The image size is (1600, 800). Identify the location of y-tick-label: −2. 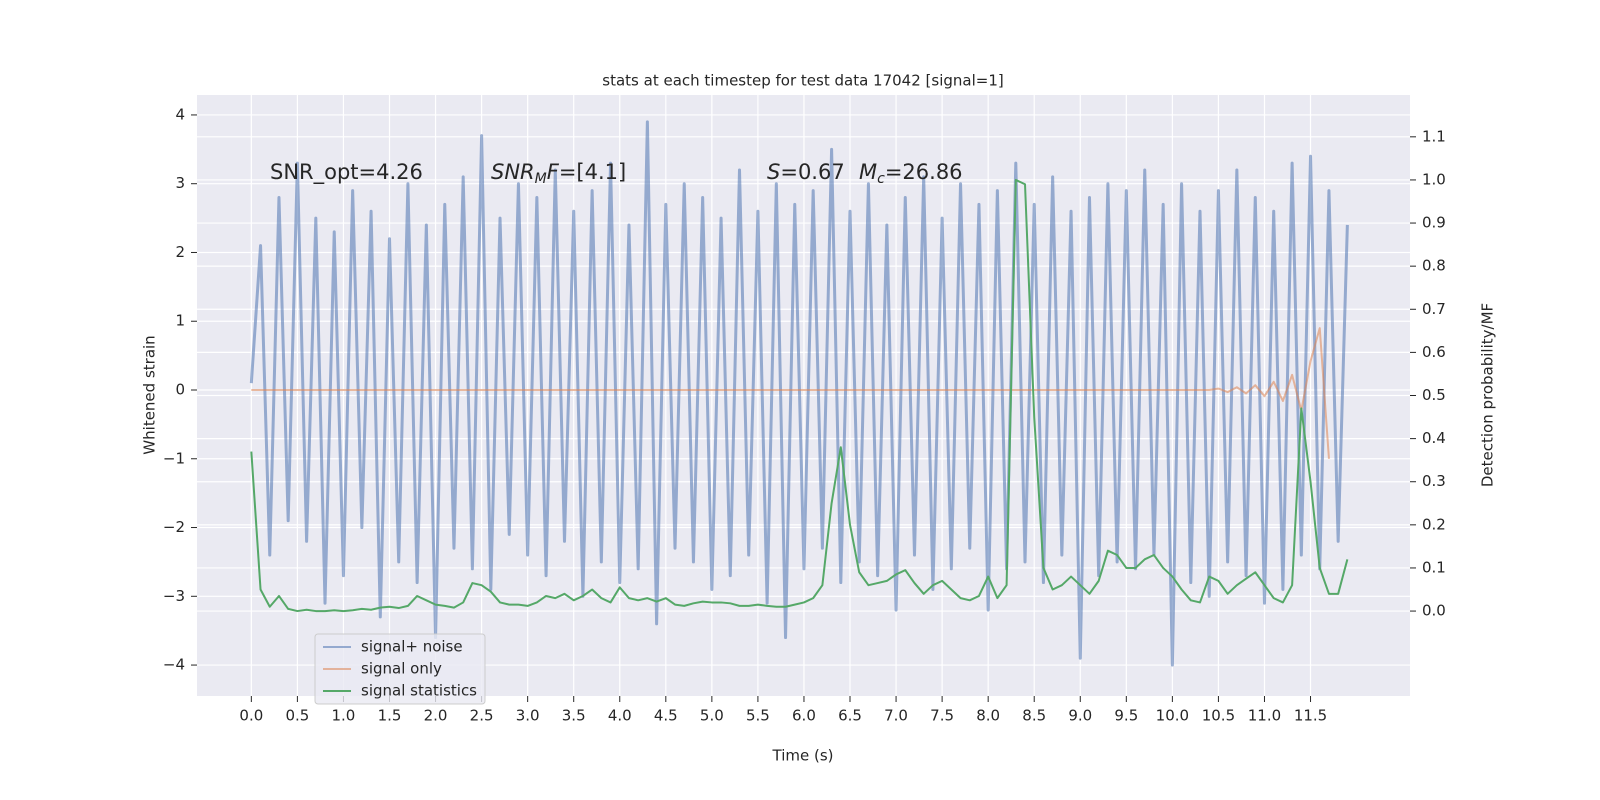
(174, 527).